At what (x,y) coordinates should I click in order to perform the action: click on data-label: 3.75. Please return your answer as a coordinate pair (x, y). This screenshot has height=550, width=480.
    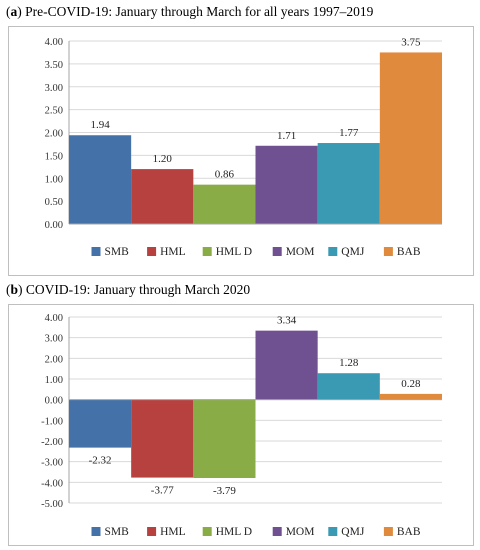
    Looking at the image, I should click on (411, 42).